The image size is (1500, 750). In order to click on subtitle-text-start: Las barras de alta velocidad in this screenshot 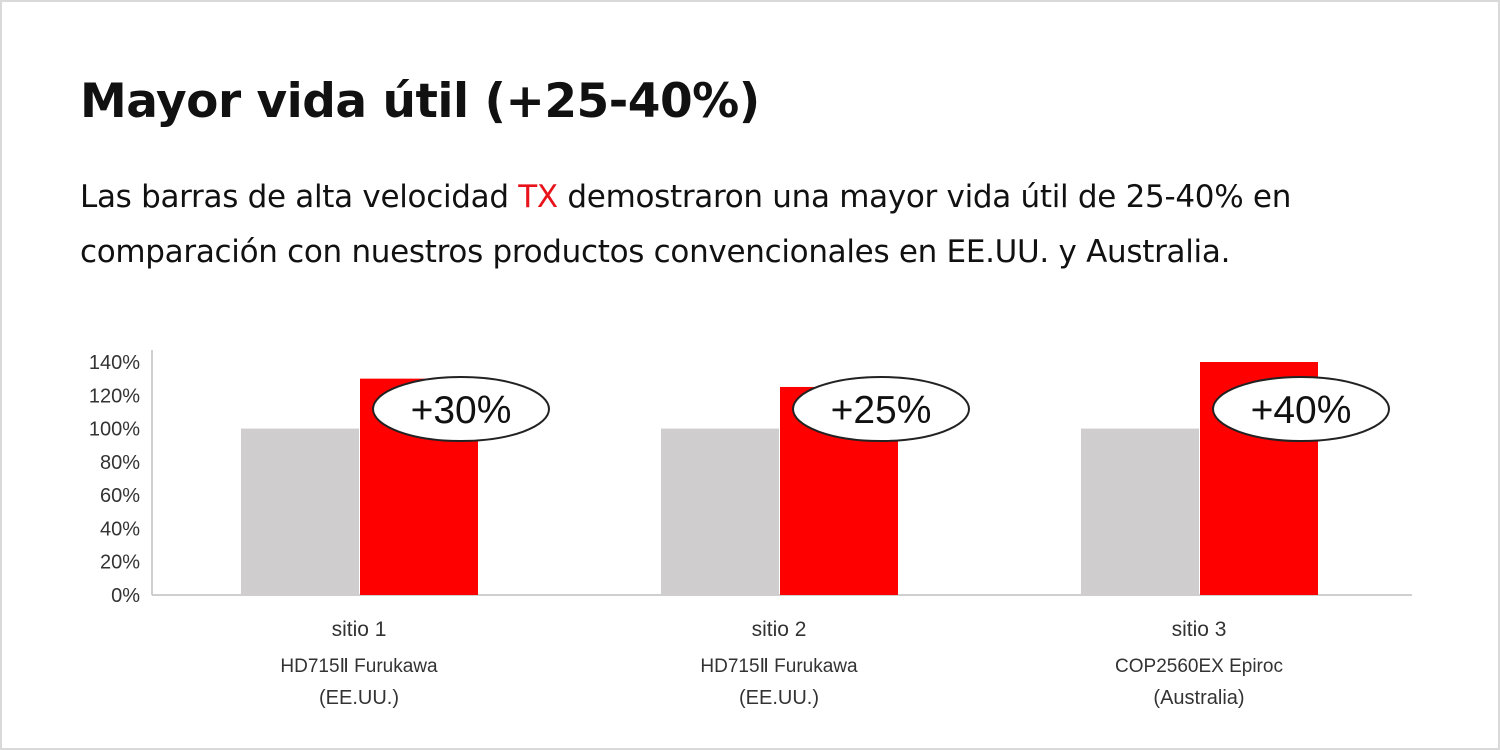, I will do `click(299, 197)`.